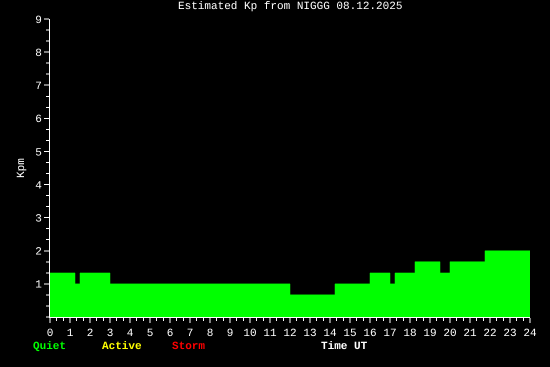 The image size is (550, 367). What do you see at coordinates (410, 334) in the screenshot?
I see `x-tick-label: 18` at bounding box center [410, 334].